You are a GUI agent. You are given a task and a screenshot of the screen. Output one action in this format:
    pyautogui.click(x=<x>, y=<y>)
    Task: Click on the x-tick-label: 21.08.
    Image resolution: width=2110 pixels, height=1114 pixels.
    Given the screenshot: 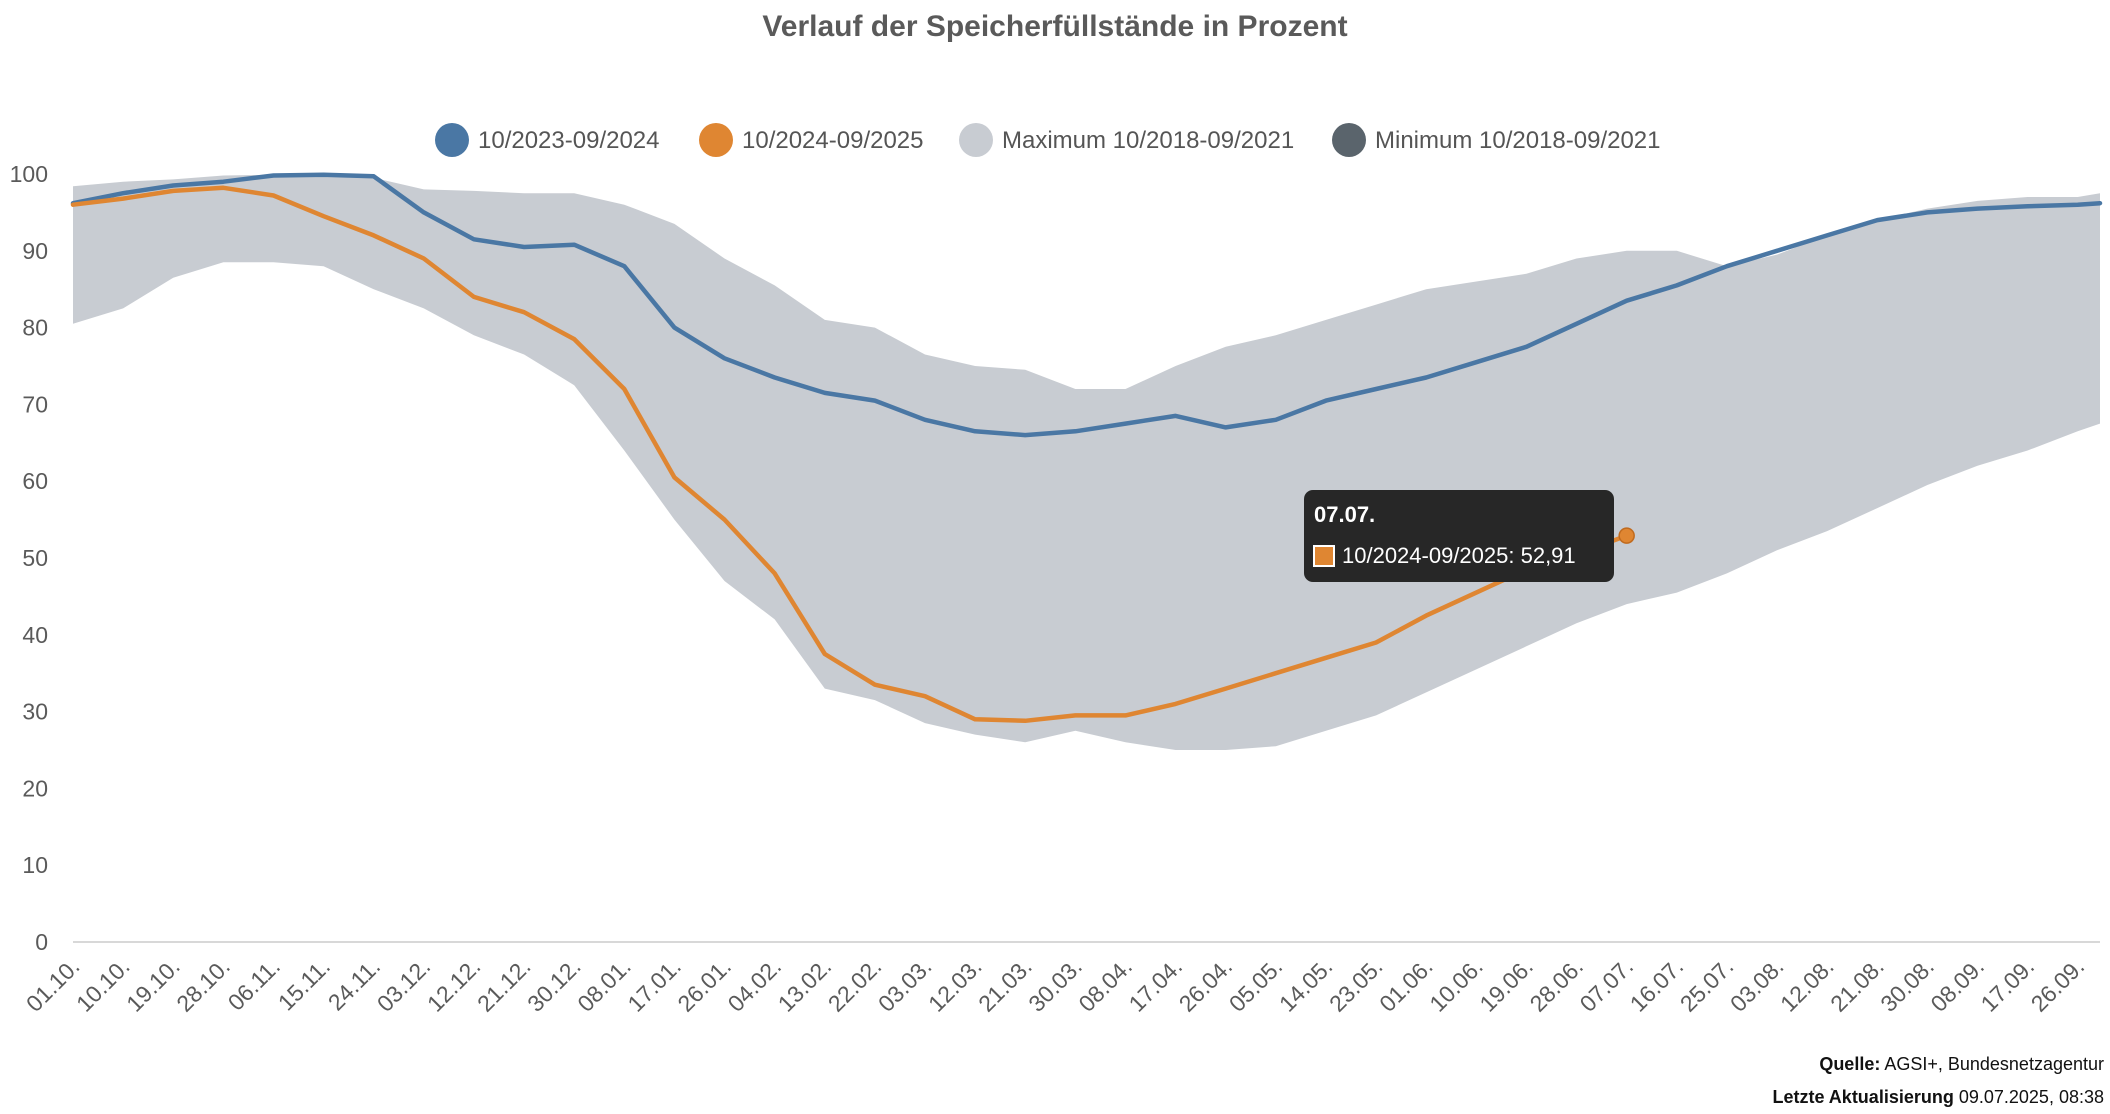 What is the action you would take?
    pyautogui.click(x=1857, y=985)
    